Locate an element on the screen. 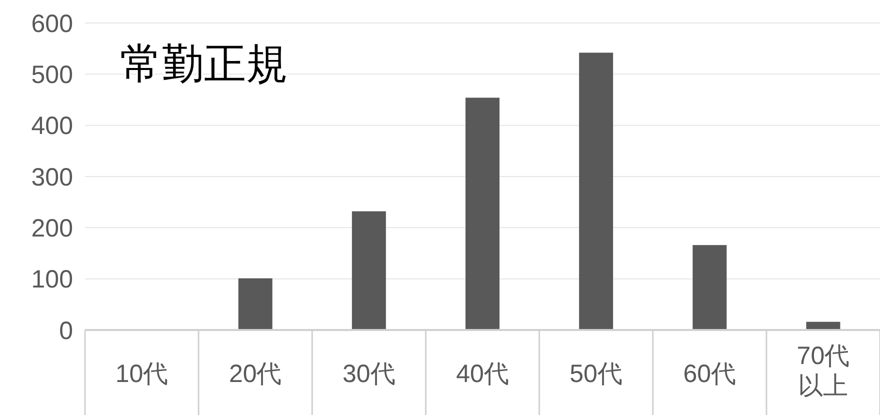 The image size is (880, 415). y-tick-label: 600 is located at coordinates (52, 24).